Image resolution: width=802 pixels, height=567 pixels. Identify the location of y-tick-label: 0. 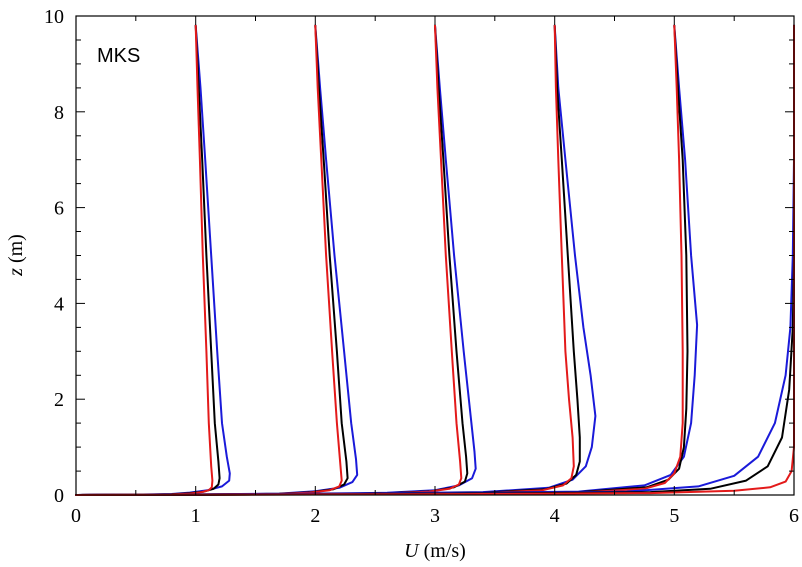
(59, 496).